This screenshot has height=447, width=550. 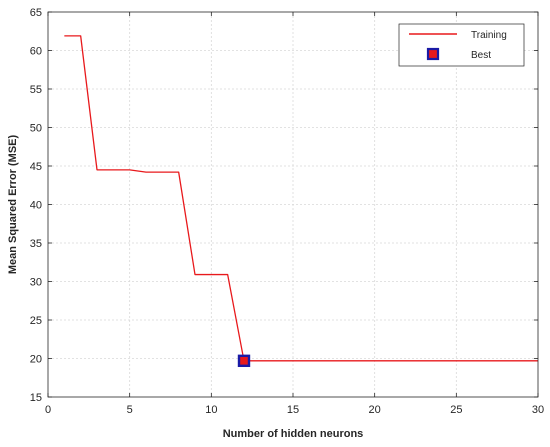 What do you see at coordinates (211, 410) in the screenshot?
I see `x-tick-label: 10` at bounding box center [211, 410].